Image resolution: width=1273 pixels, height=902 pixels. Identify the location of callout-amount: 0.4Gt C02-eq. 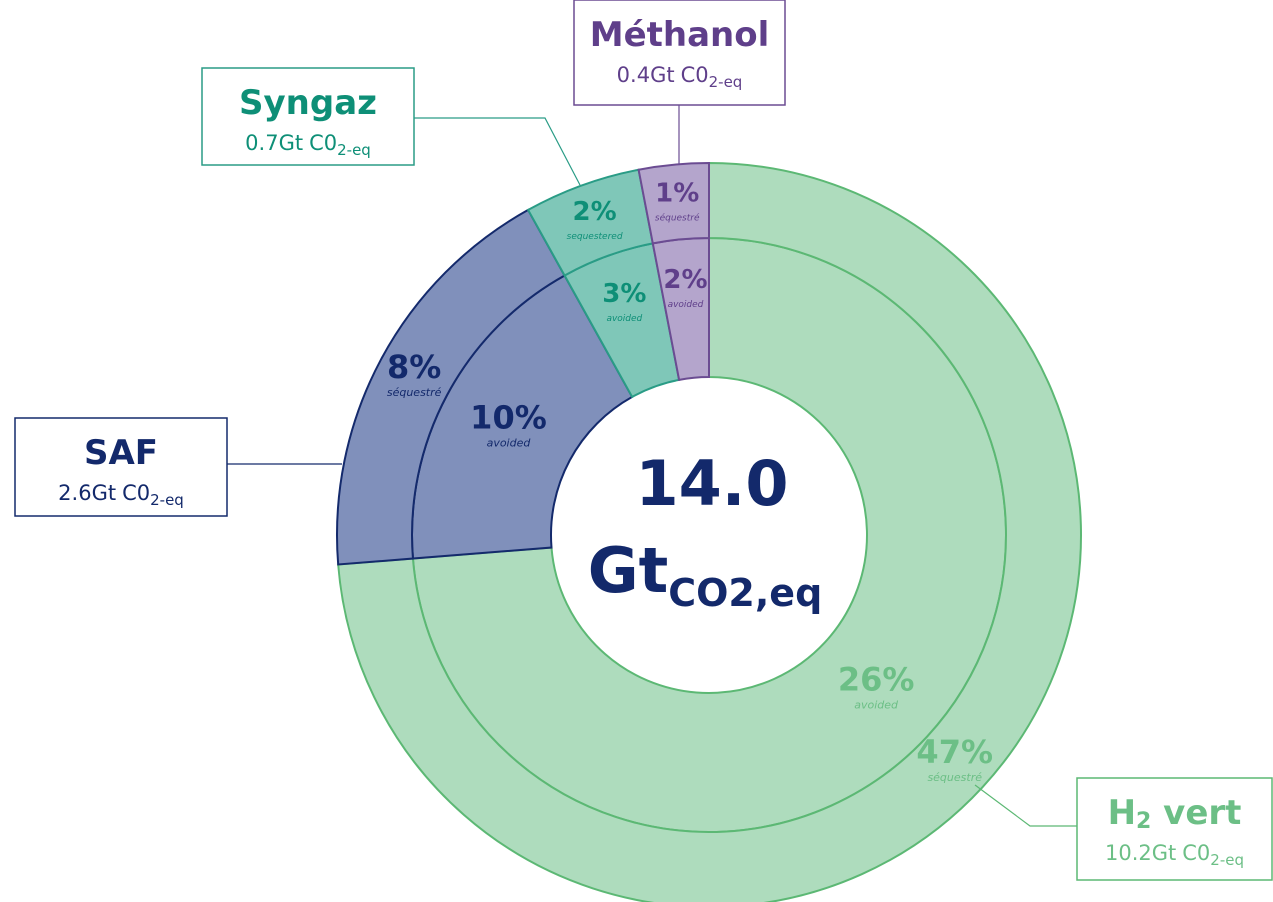
(680, 77).